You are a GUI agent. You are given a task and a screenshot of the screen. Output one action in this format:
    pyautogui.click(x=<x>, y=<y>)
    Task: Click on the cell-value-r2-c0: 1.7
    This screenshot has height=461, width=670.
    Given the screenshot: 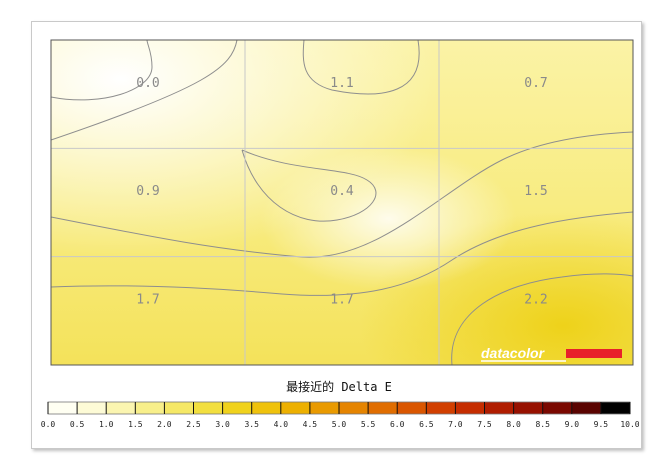 What is the action you would take?
    pyautogui.click(x=147, y=300)
    